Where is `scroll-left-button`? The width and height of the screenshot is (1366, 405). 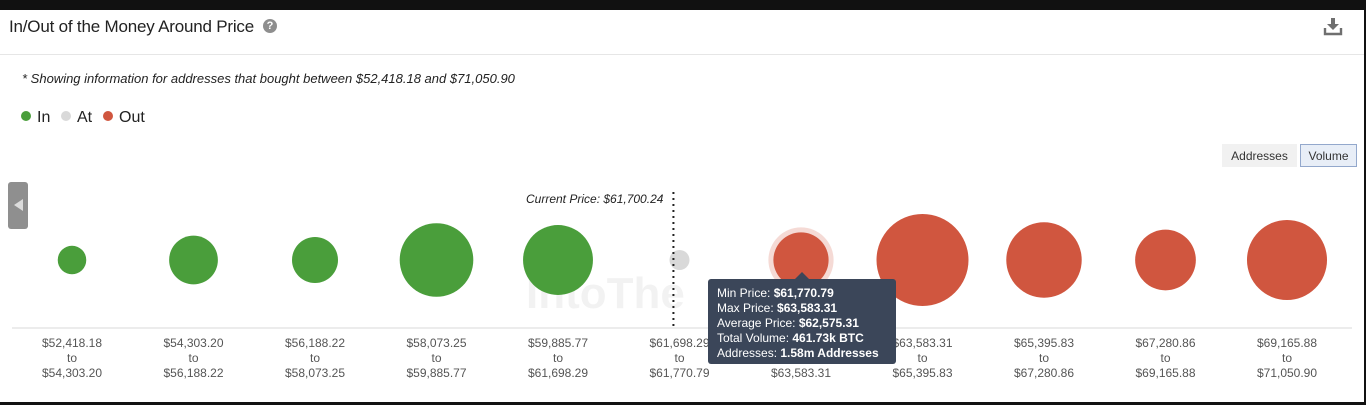
scroll-left-button is located at coordinates (18, 205).